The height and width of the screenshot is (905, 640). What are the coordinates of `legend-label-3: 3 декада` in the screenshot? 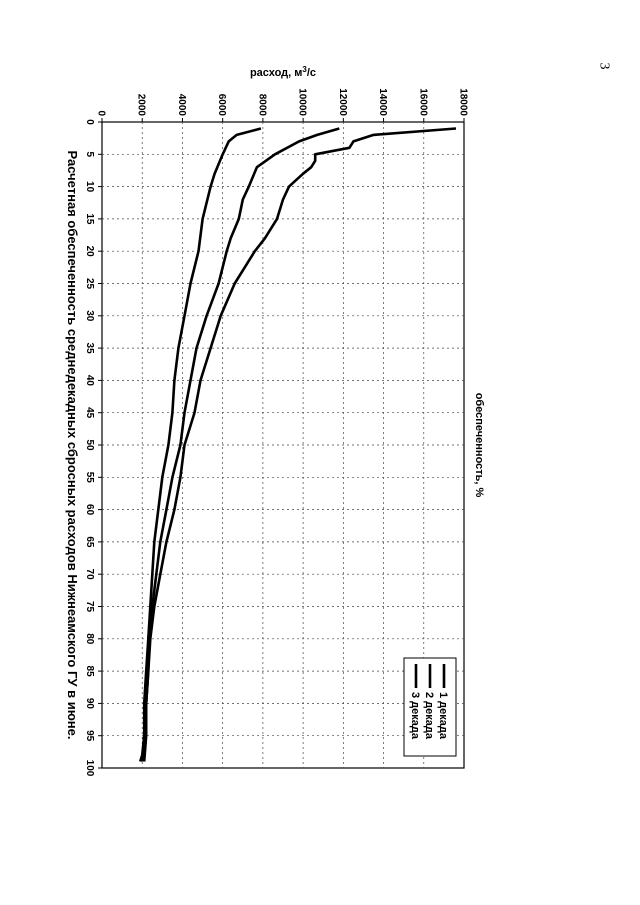 It's located at (415, 716).